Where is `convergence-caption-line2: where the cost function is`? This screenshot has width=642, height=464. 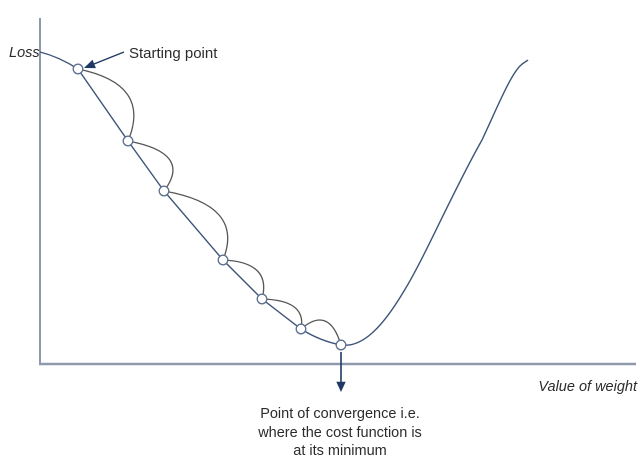
convergence-caption-line2: where the cost function is is located at coordinates (339, 433).